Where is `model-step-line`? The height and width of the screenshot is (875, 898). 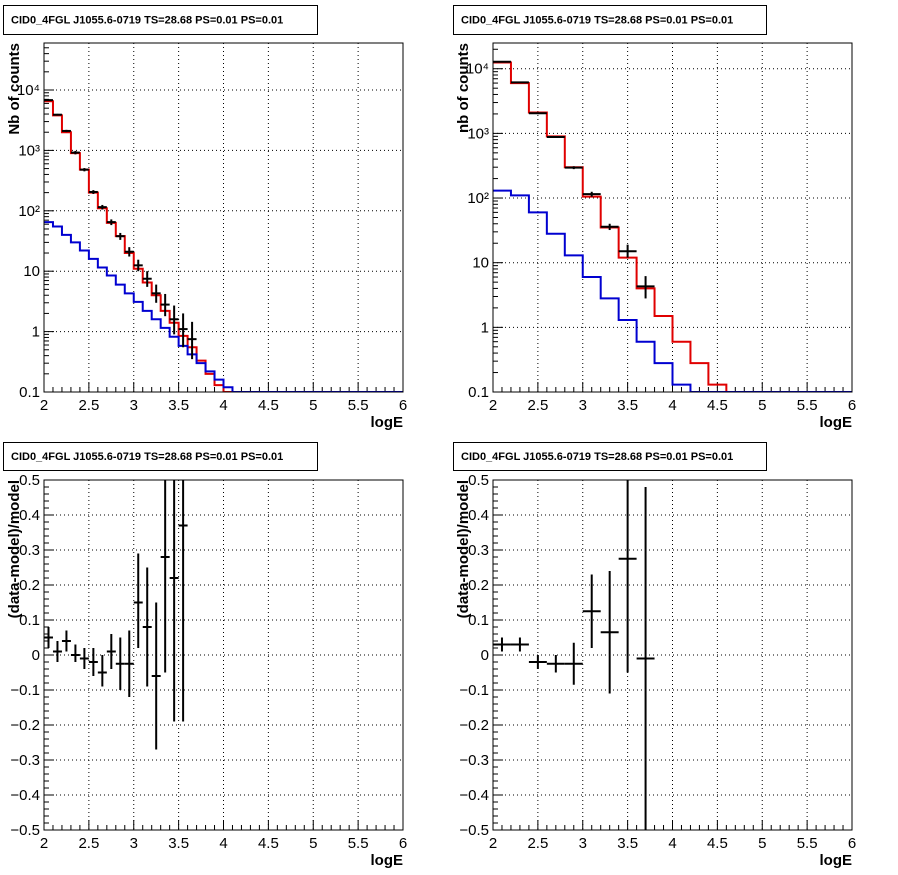 model-step-line is located at coordinates (223, 246).